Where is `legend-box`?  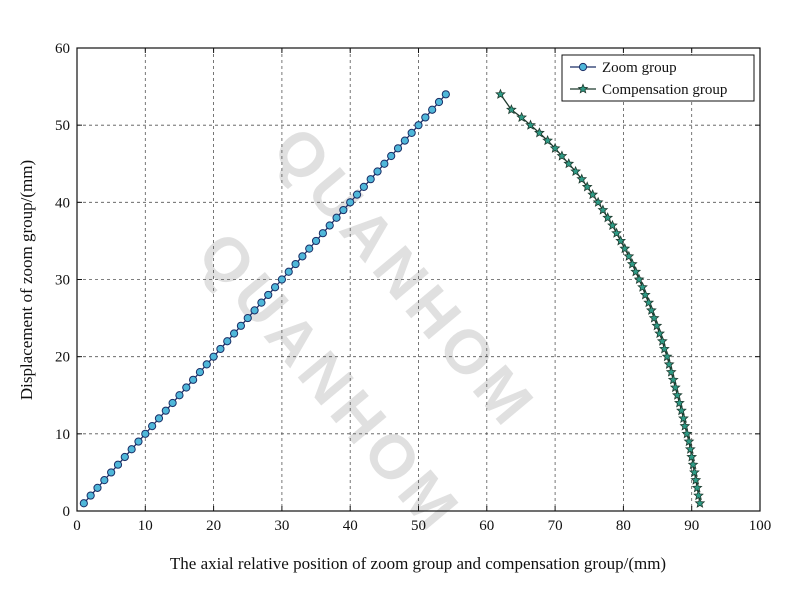
legend-box is located at coordinates (658, 78).